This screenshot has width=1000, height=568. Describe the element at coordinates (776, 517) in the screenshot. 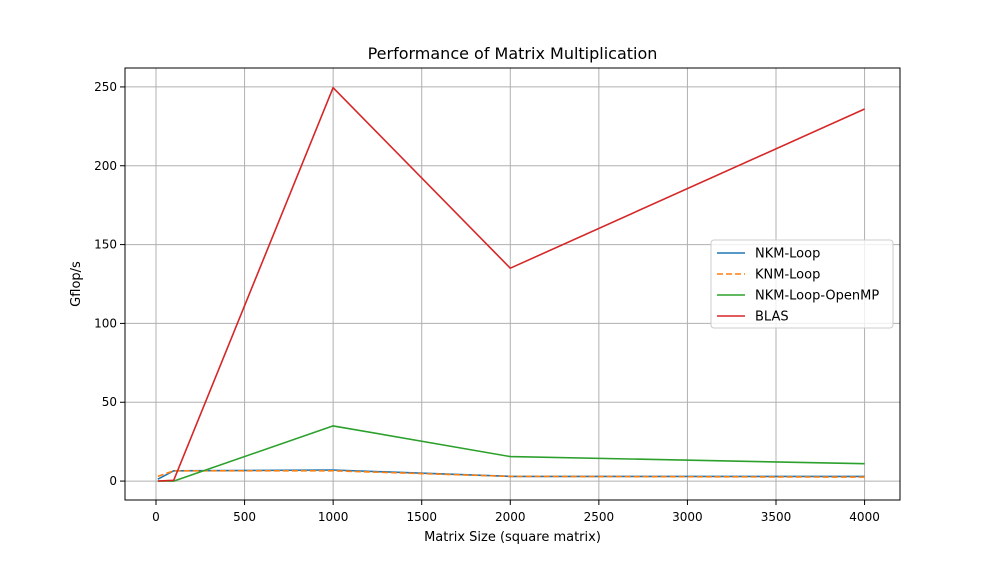

I see `x-tick-label: 3500` at that location.